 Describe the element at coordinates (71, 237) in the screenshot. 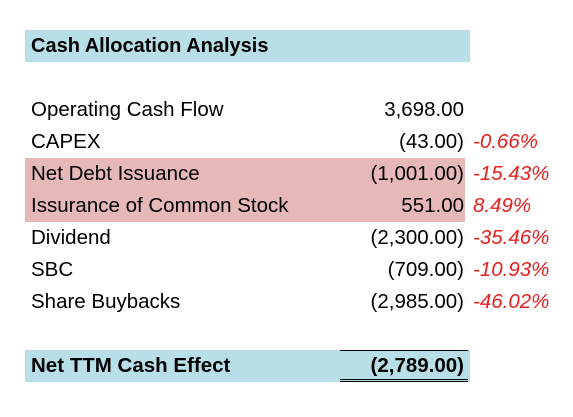

I see `row-label: Dividend` at that location.